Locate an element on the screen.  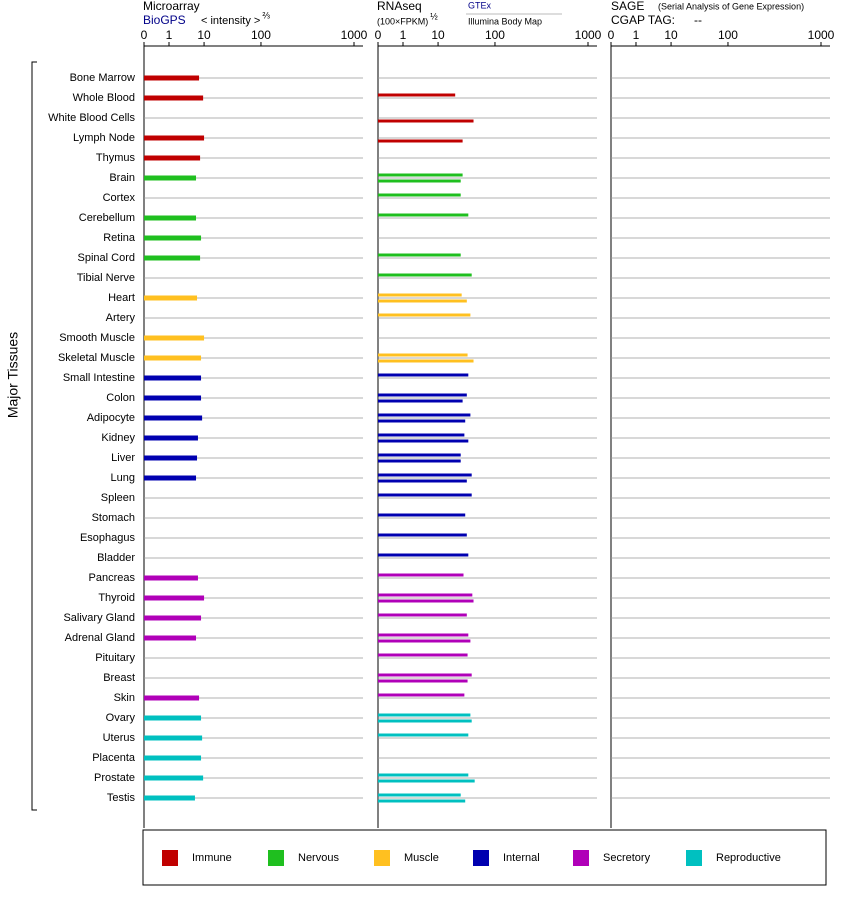
tissue-label: Artery is located at coordinates (121, 318).